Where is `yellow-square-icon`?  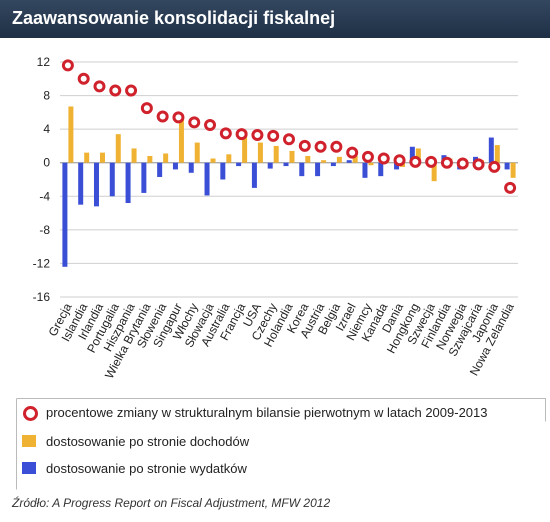
yellow-square-icon is located at coordinates (29, 441).